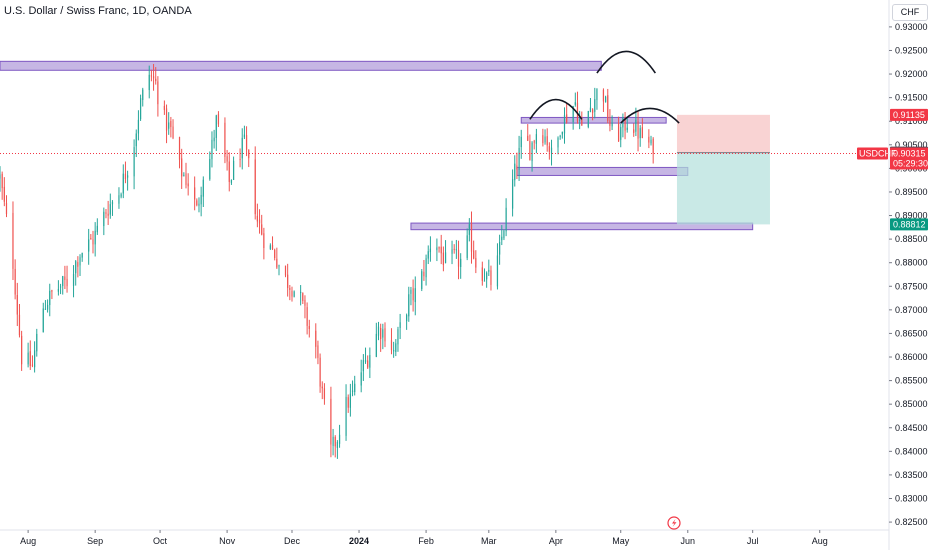 The height and width of the screenshot is (550, 932). Describe the element at coordinates (723, 188) in the screenshot. I see `take-profit-zone` at that location.